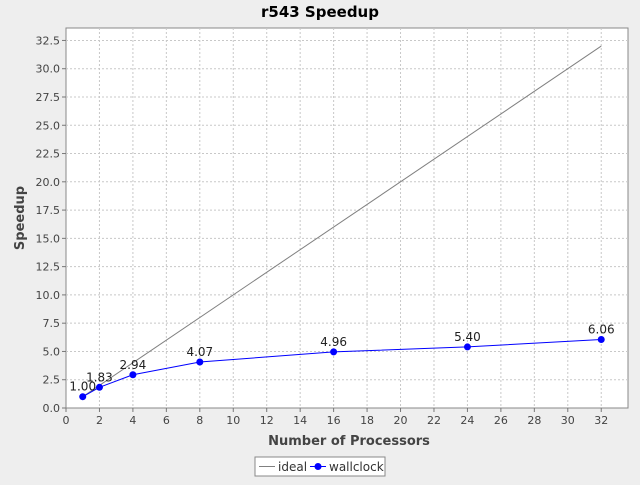 Image resolution: width=640 pixels, height=485 pixels. What do you see at coordinates (66, 420) in the screenshot?
I see `x-tick-label: 0` at bounding box center [66, 420].